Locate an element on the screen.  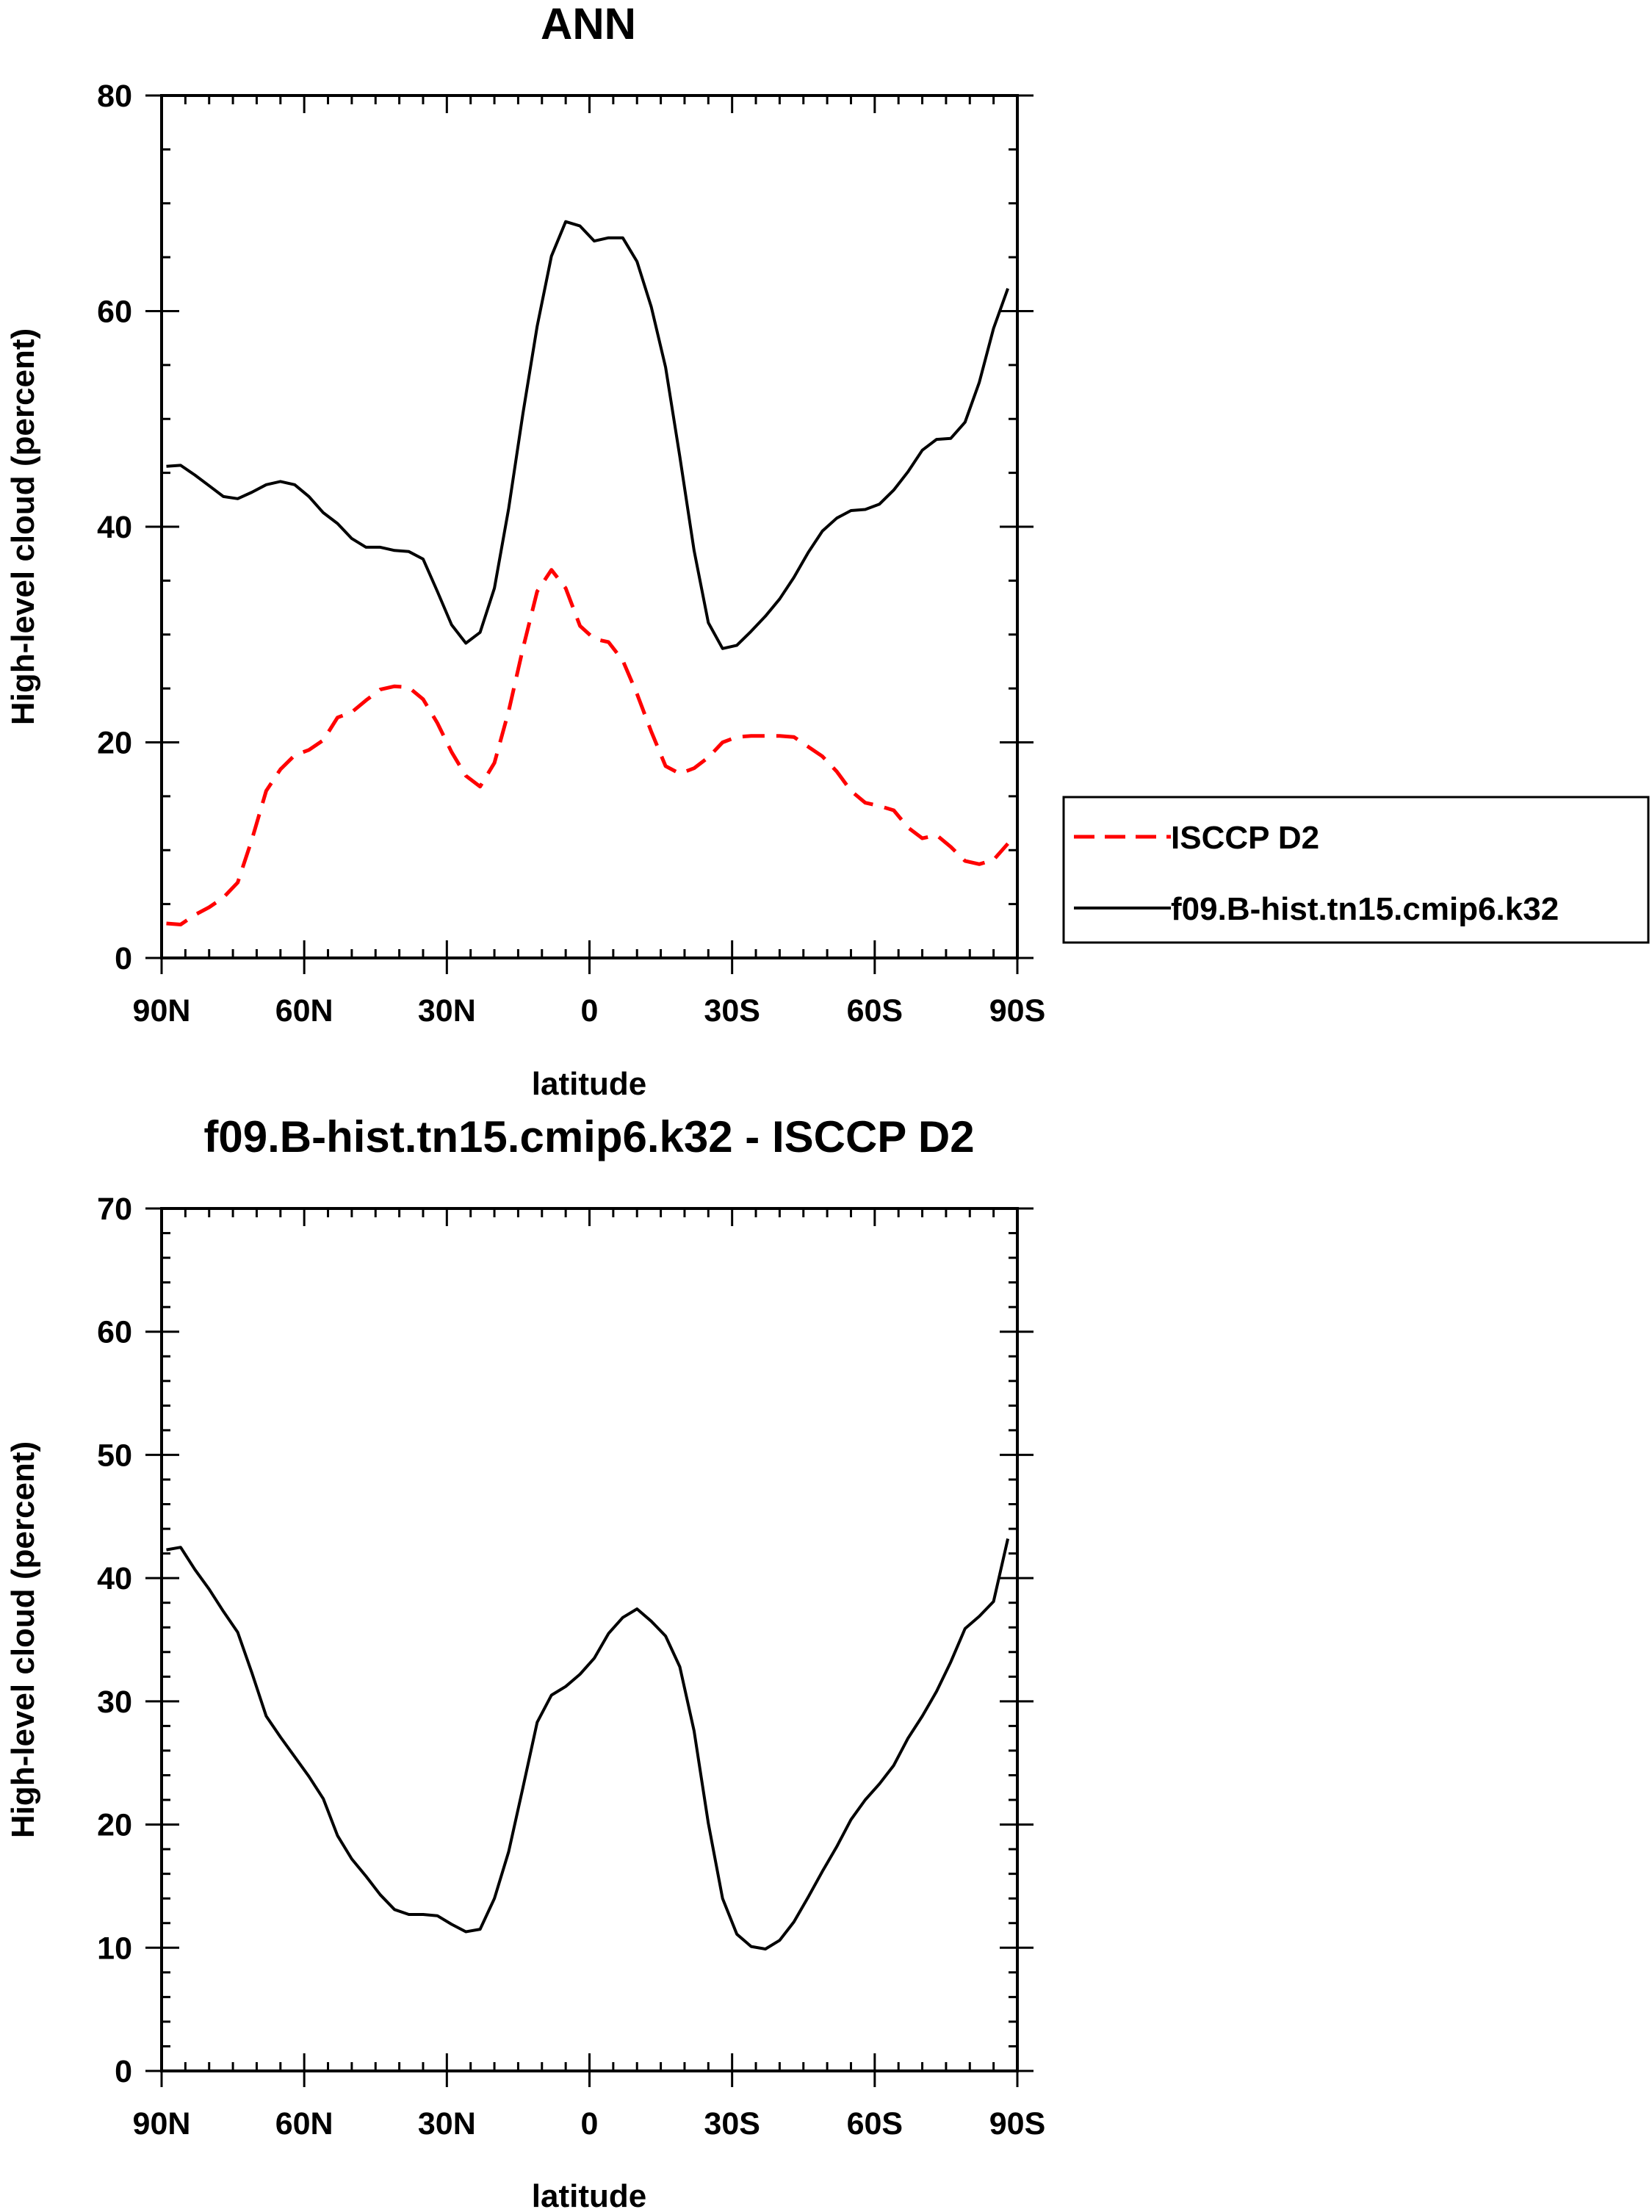
top-x-tick-labels: 90N 60N 30N 0 30S 60S 90S is located at coordinates (589, 1010).